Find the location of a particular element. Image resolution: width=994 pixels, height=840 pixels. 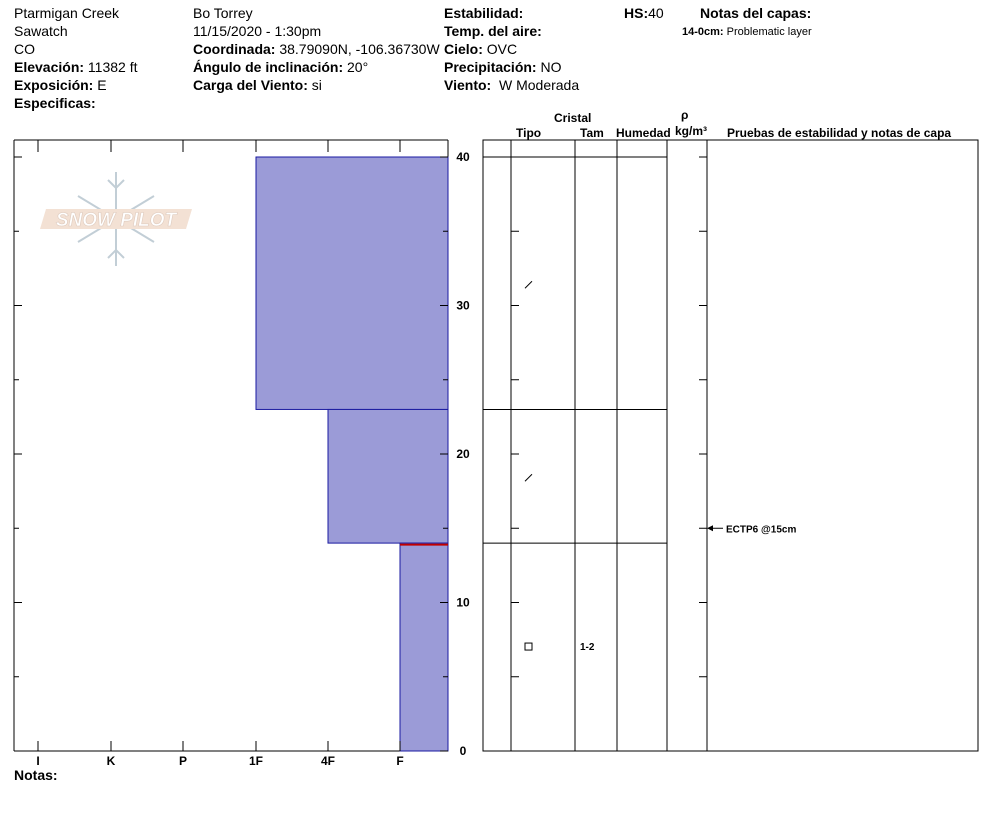

coordinate-value: 38.79090N, -106.36730W is located at coordinates (359, 49).